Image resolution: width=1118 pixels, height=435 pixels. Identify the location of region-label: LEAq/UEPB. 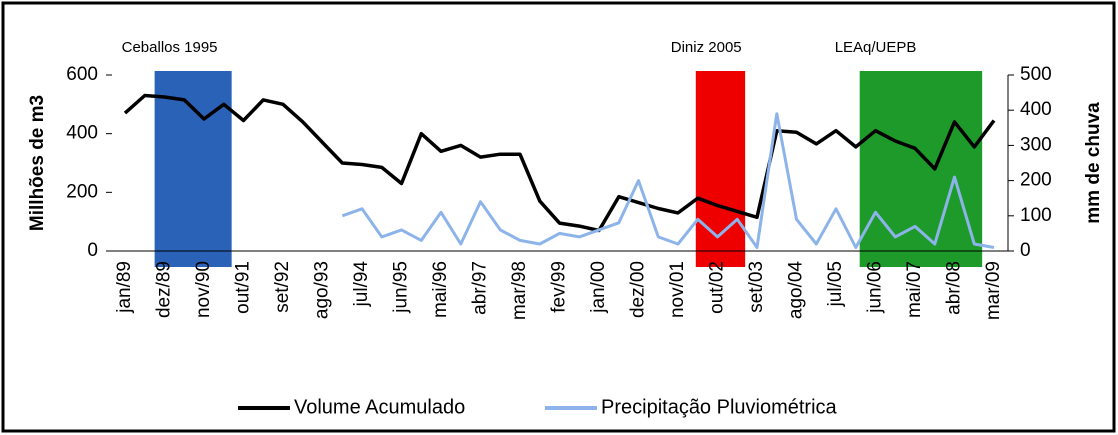
(876, 47).